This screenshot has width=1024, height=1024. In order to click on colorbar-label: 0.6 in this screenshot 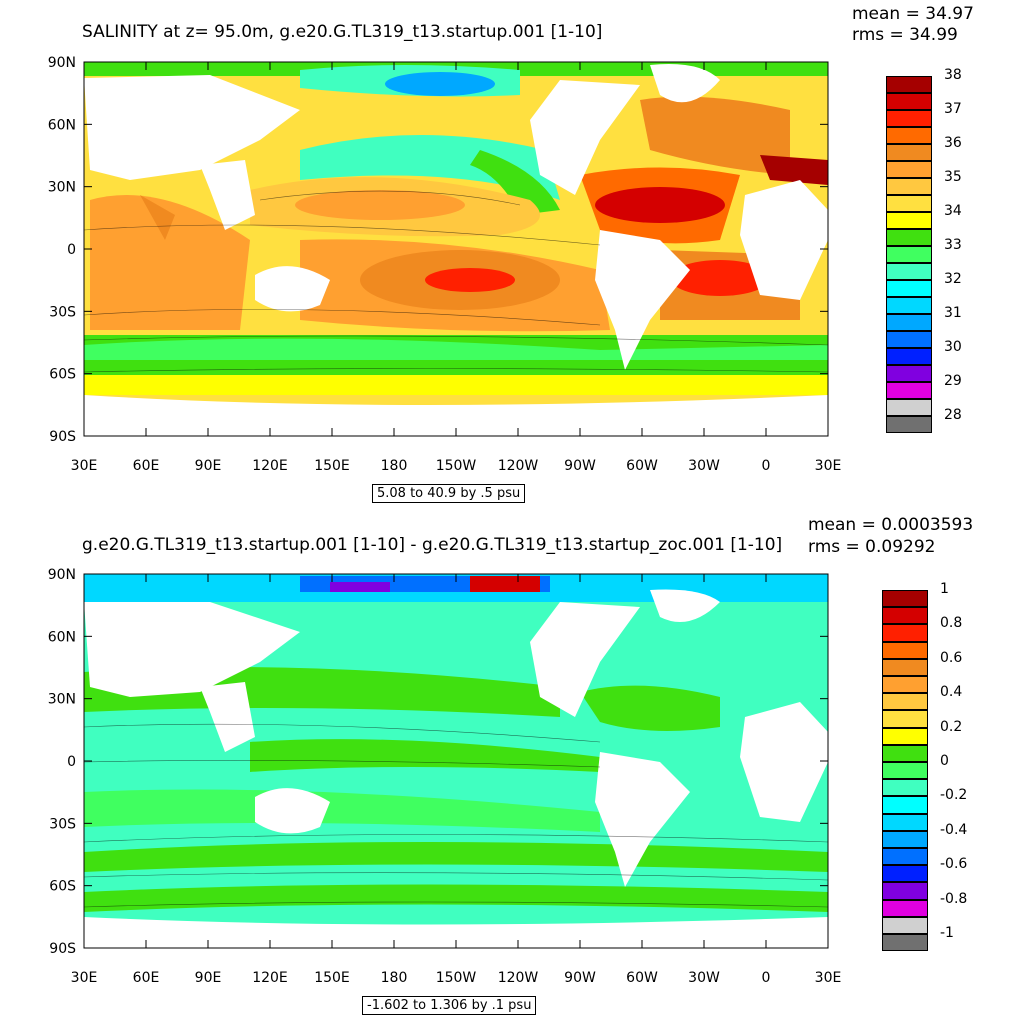, I will do `click(951, 657)`.